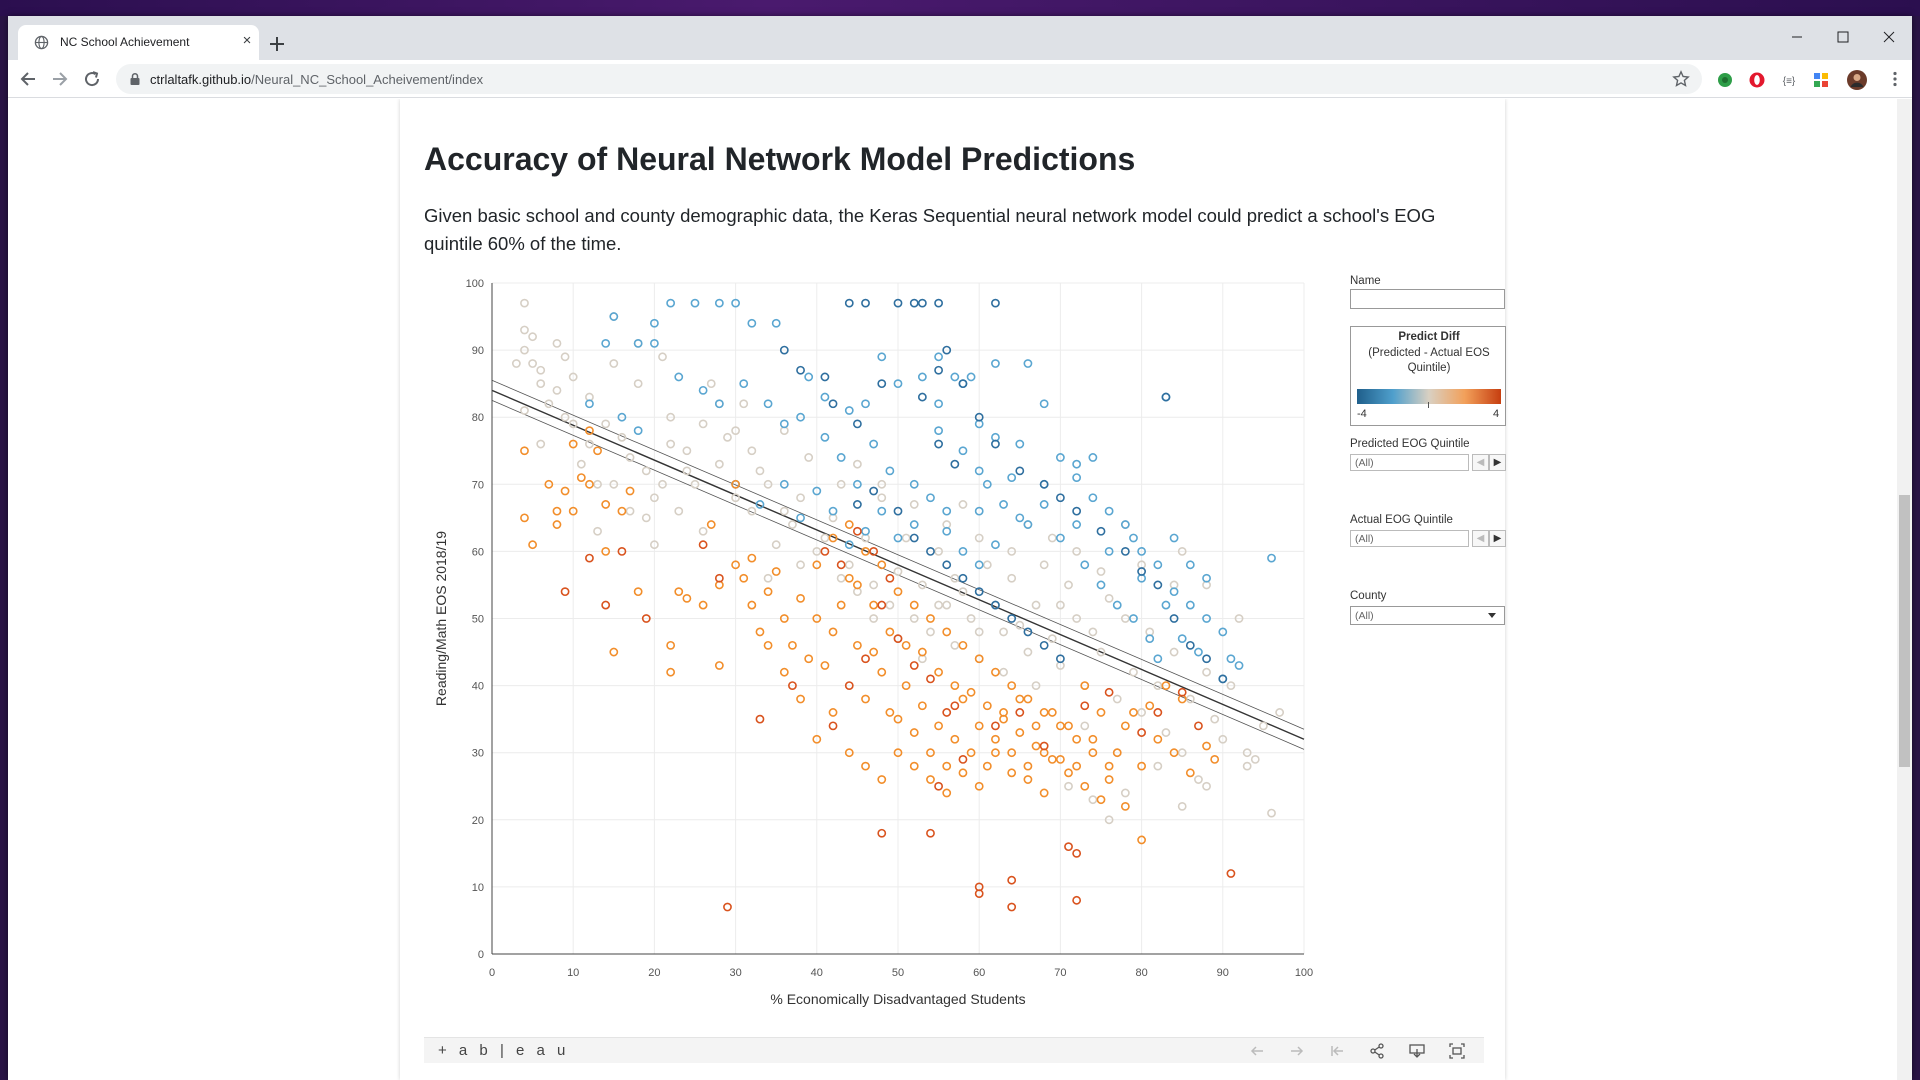 The image size is (1920, 1080). Describe the element at coordinates (1480, 538) in the screenshot. I see `chevron-left-icon: ◀` at that location.